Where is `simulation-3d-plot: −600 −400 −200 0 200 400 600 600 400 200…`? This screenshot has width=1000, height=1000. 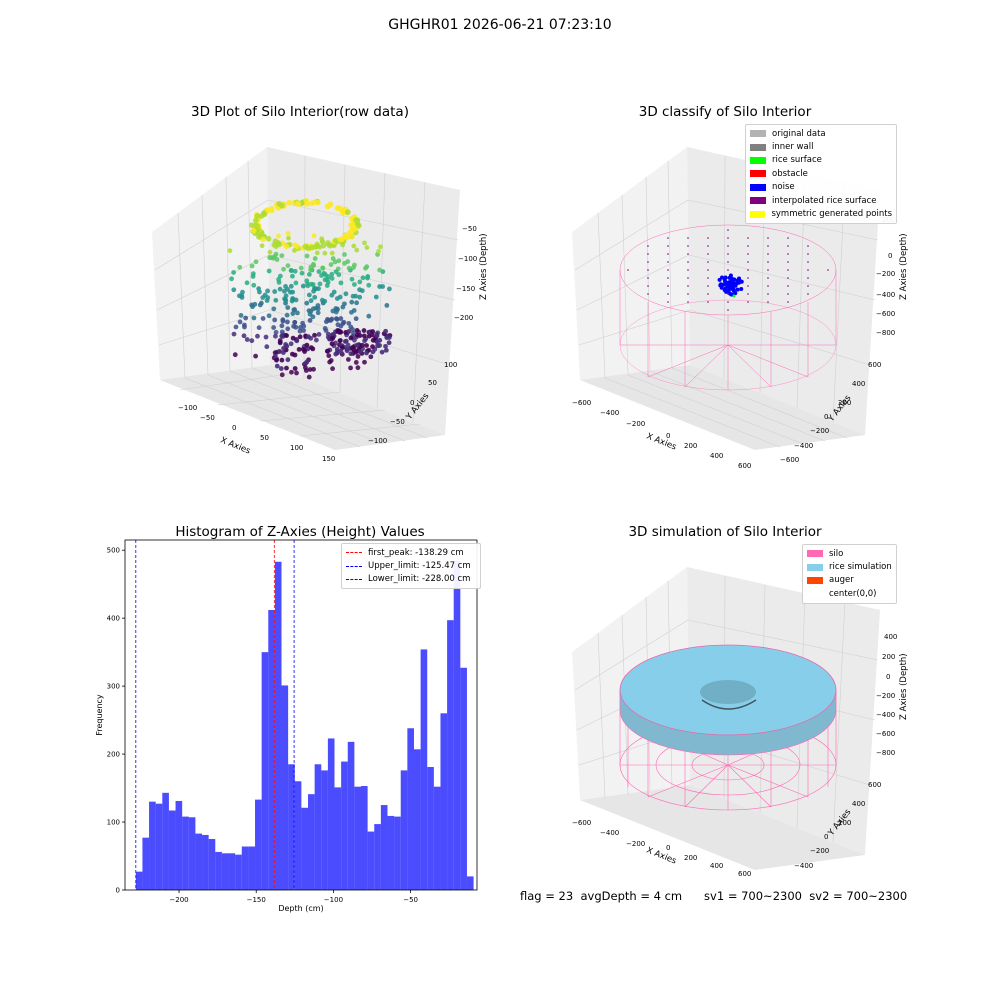
simulation-3d-plot: −600 −400 −200 0 200 400 600 600 400 200… is located at coordinates (740, 722).